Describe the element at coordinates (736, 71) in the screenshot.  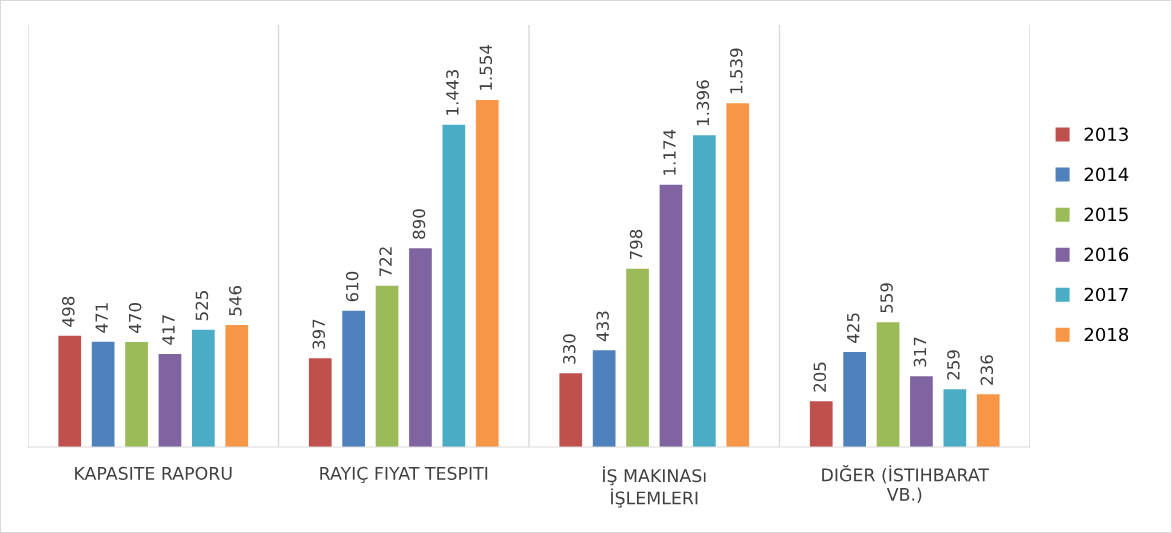
I see `data-label: 1.539` at that location.